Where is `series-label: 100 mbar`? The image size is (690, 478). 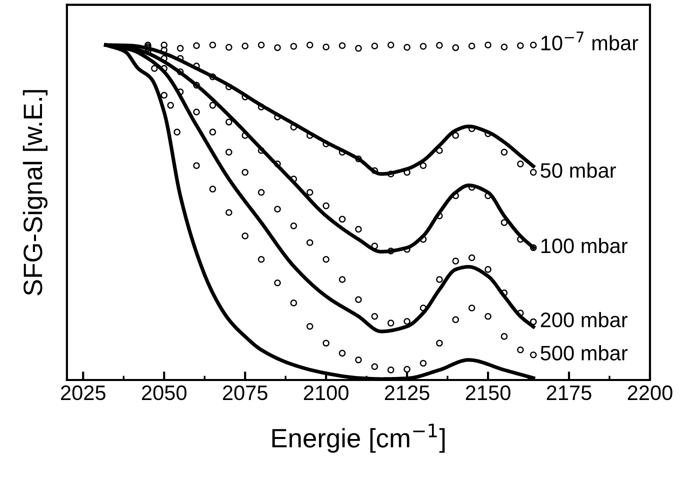
series-label: 100 mbar is located at coordinates (584, 246).